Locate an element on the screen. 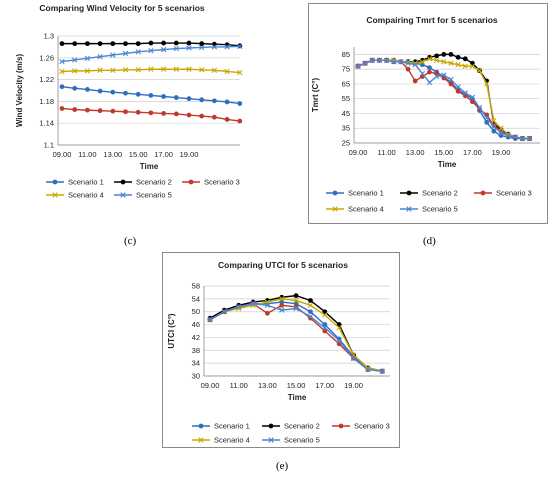 Image resolution: width=550 pixels, height=477 pixels. series-line is located at coordinates (443, 99).